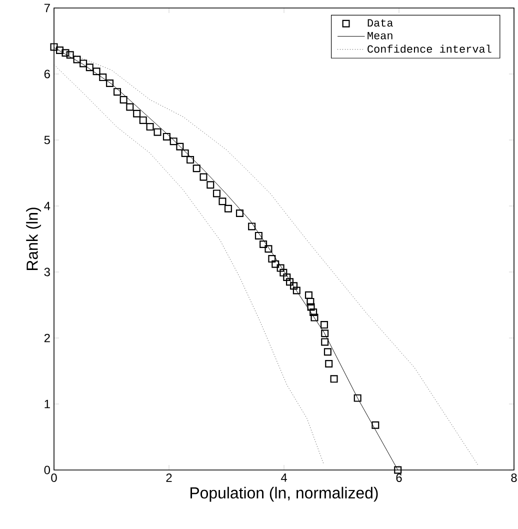 The width and height of the screenshot is (518, 529). I want to click on y-tick-label: 2, so click(47, 338).